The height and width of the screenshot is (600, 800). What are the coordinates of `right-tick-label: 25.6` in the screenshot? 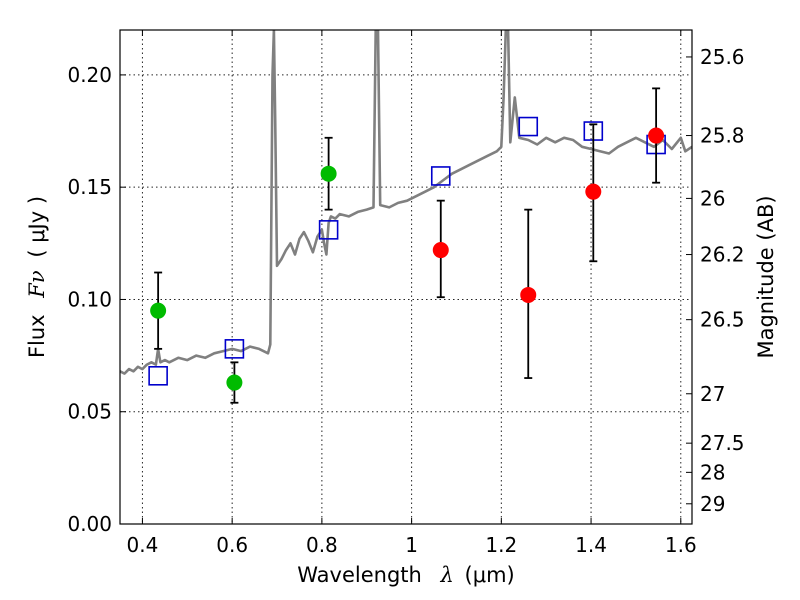 It's located at (722, 57).